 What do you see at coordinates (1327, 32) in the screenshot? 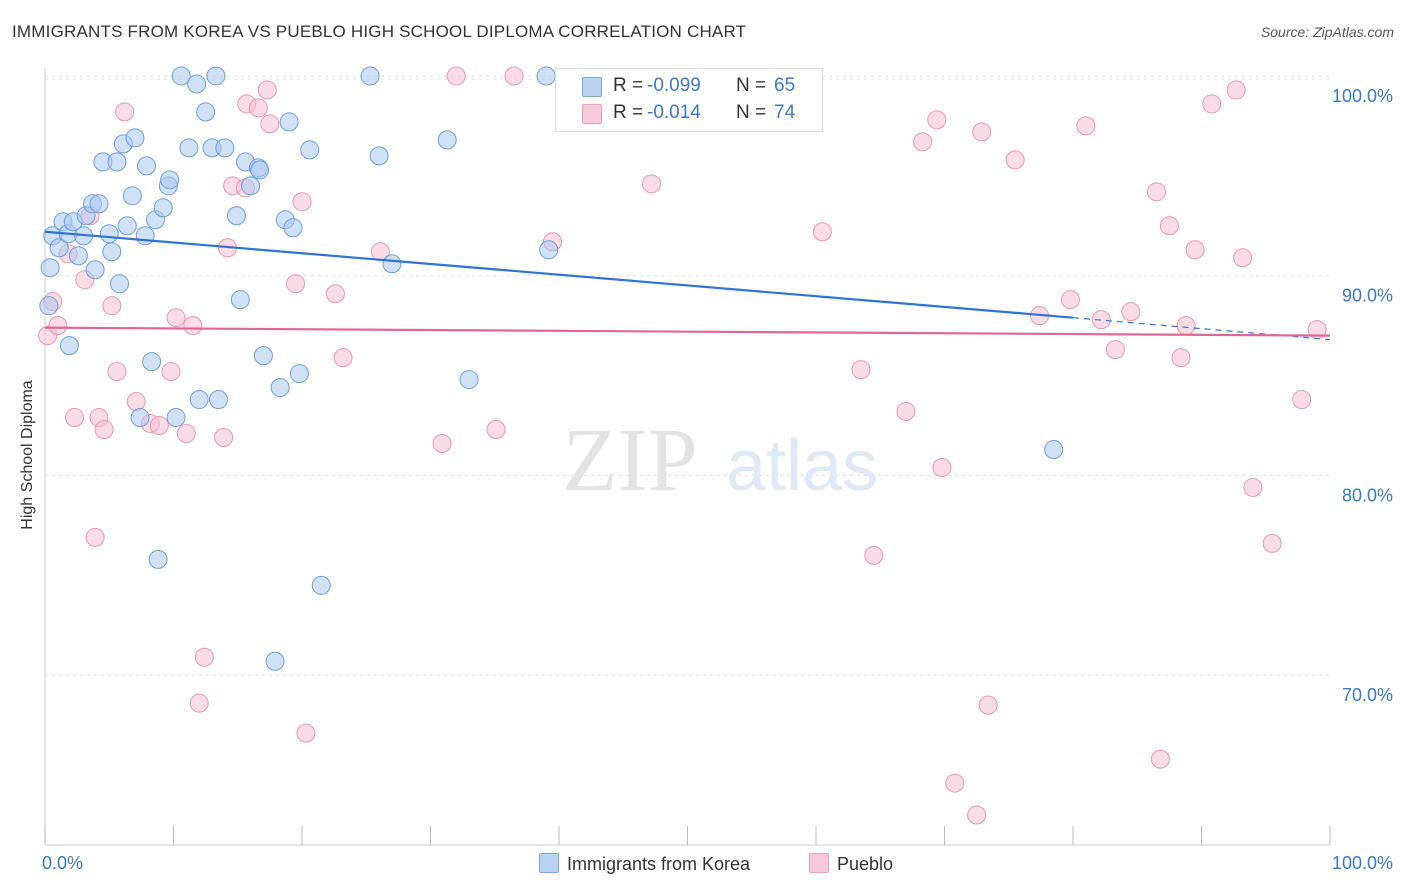
I see `source-credit: Source: ZipAtlas.com` at bounding box center [1327, 32].